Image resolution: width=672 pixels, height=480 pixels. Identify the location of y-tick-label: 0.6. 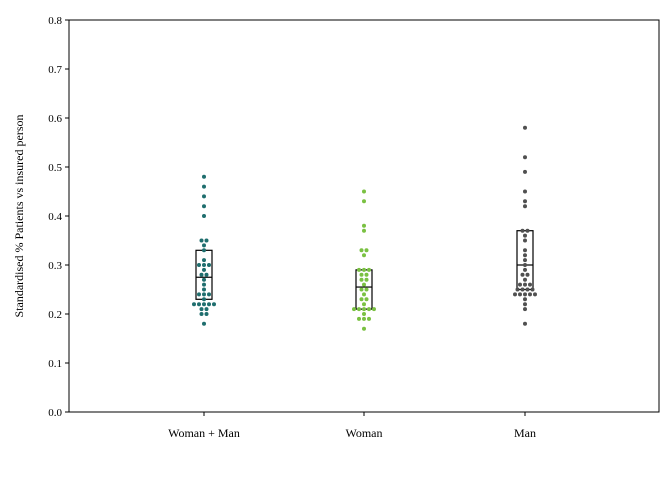
(55, 119).